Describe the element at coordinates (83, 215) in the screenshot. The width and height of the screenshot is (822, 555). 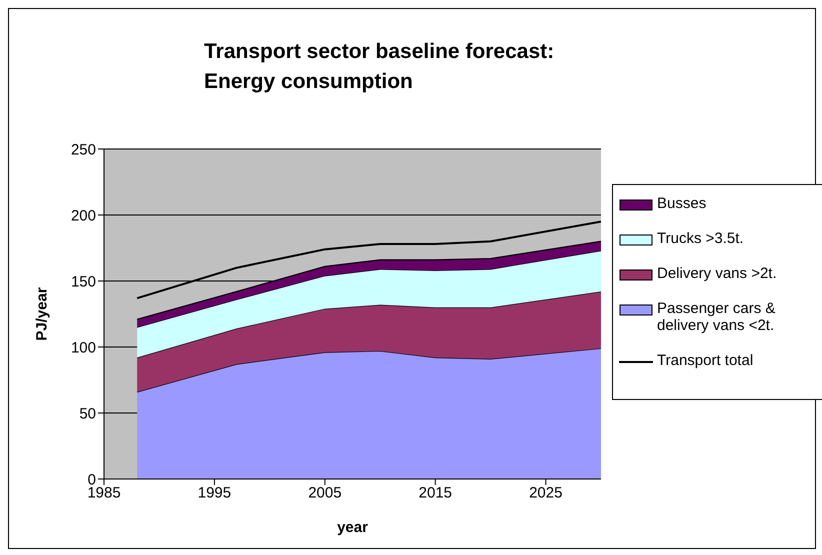
I see `y-tick-label: 200` at that location.